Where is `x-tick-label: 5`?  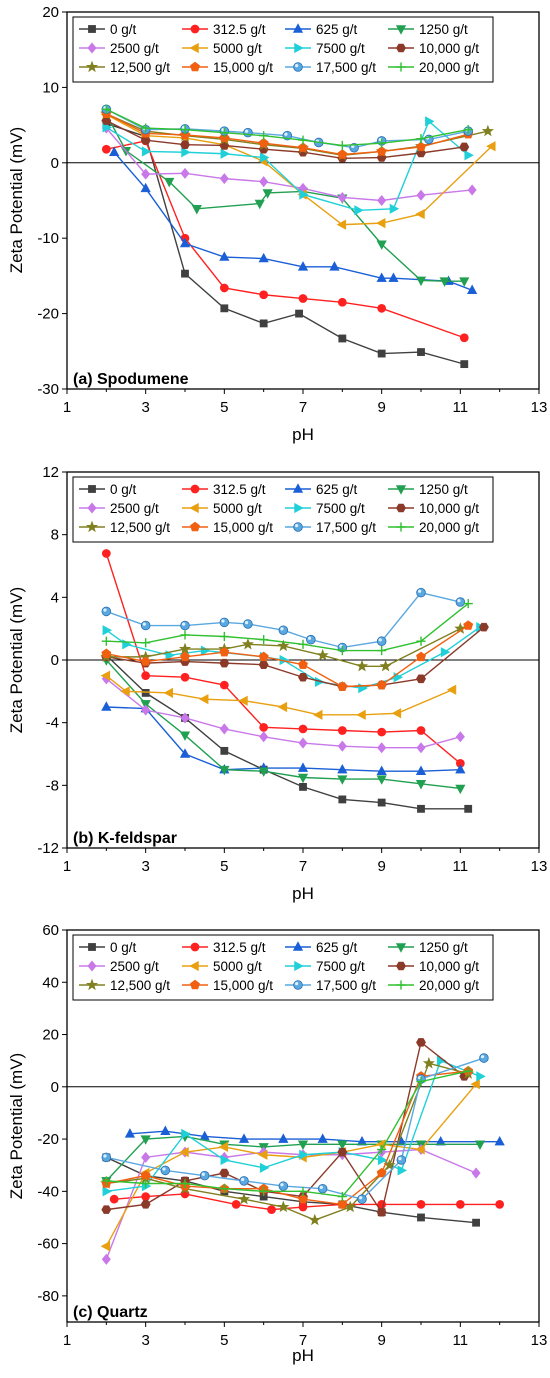 x-tick-label: 5 is located at coordinates (224, 1340).